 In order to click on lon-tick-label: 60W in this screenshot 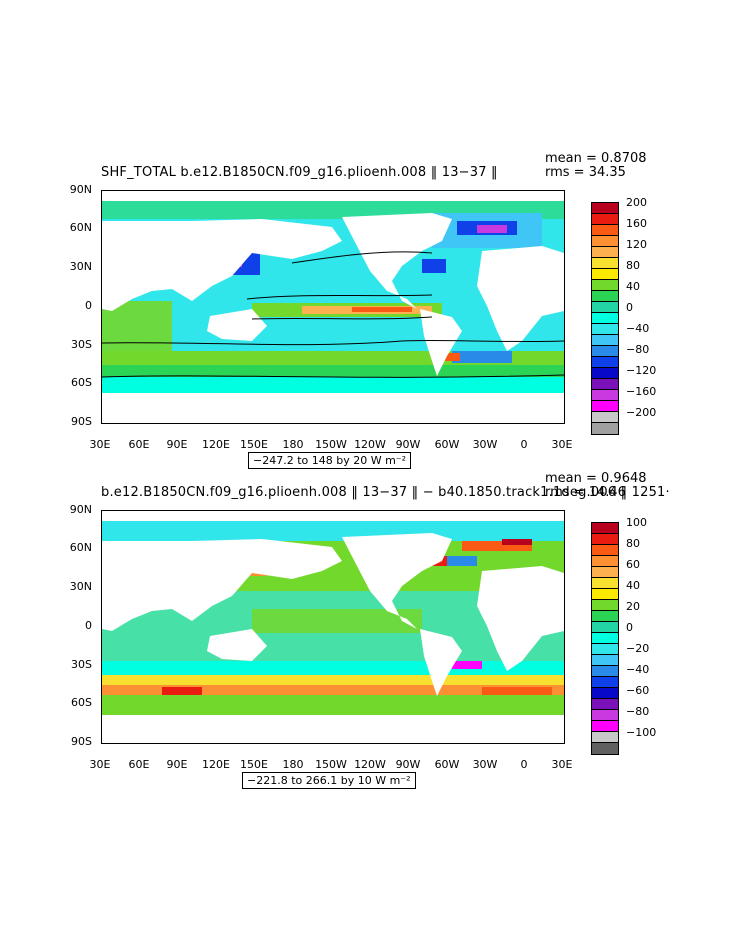, I will do `click(447, 764)`.